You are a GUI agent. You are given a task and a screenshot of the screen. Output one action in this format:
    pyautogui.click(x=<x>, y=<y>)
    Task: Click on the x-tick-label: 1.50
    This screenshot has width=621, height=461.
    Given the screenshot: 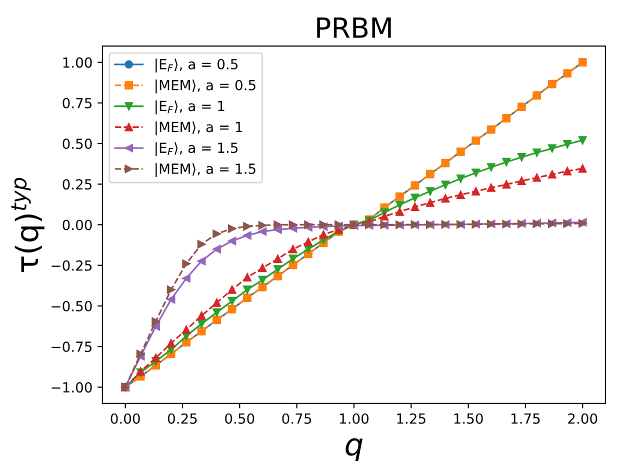 What is the action you would take?
    pyautogui.click(x=468, y=418)
    